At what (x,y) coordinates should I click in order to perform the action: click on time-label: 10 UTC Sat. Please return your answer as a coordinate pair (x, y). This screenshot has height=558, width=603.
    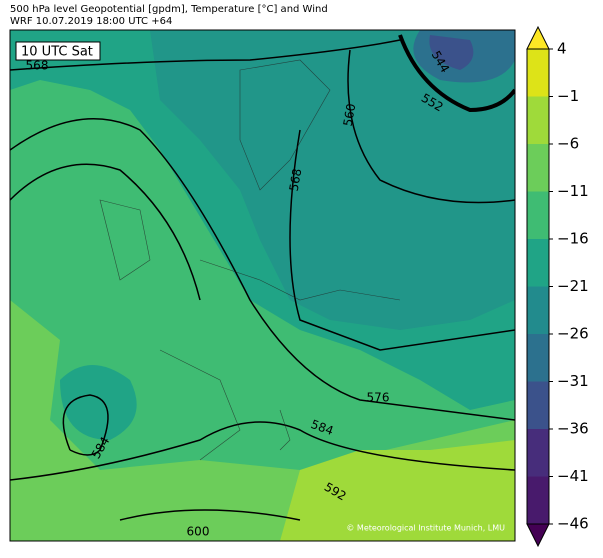
    Looking at the image, I should click on (57, 52).